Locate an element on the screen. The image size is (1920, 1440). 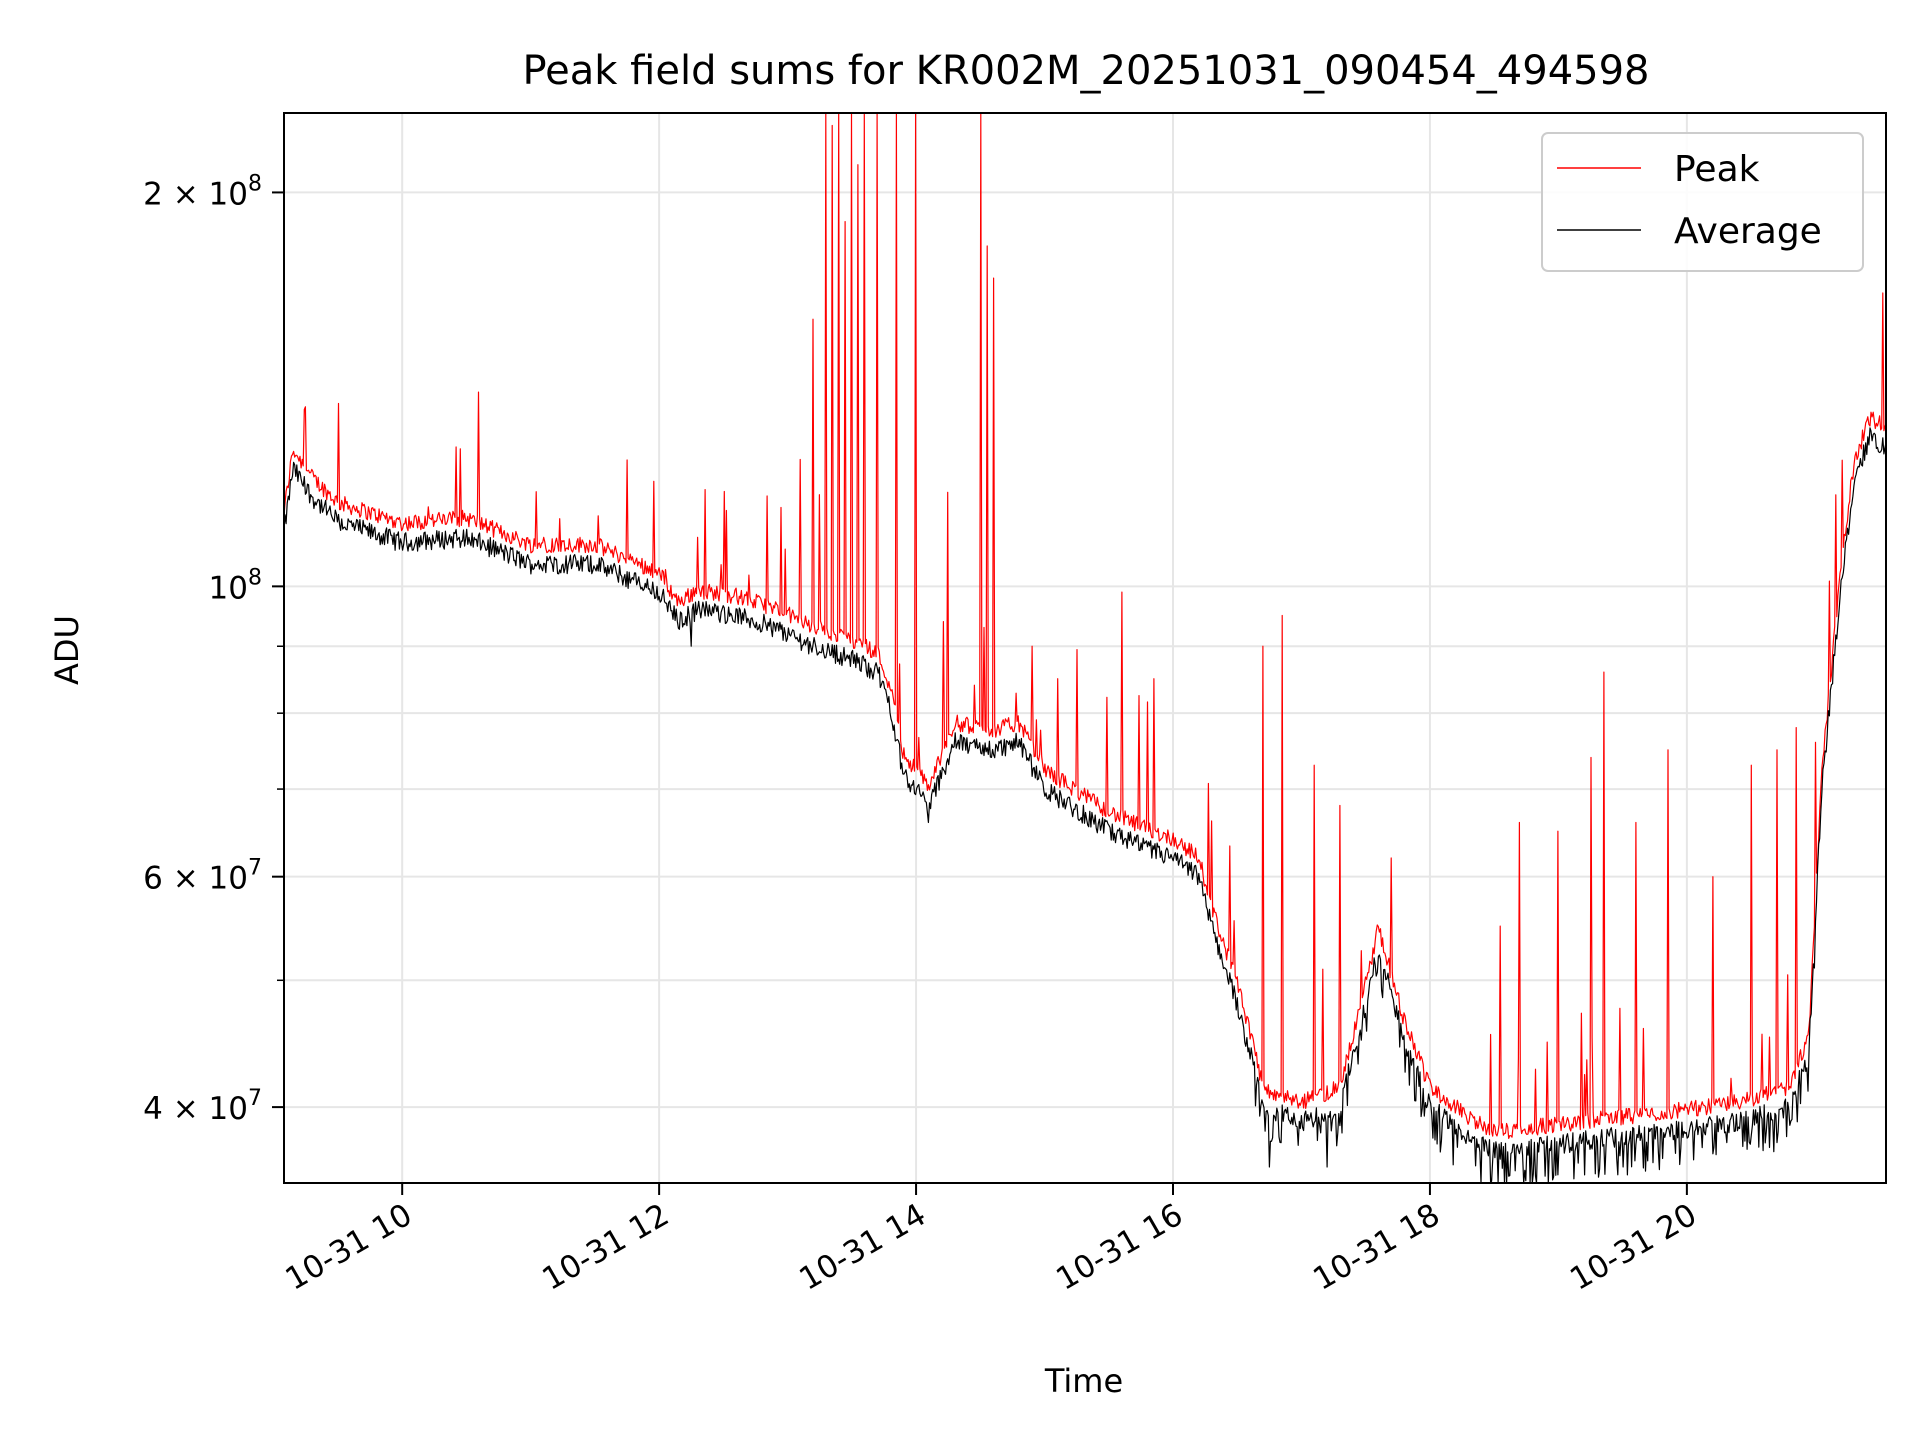
y-tick-label: 6 × 107 is located at coordinates (202, 876).